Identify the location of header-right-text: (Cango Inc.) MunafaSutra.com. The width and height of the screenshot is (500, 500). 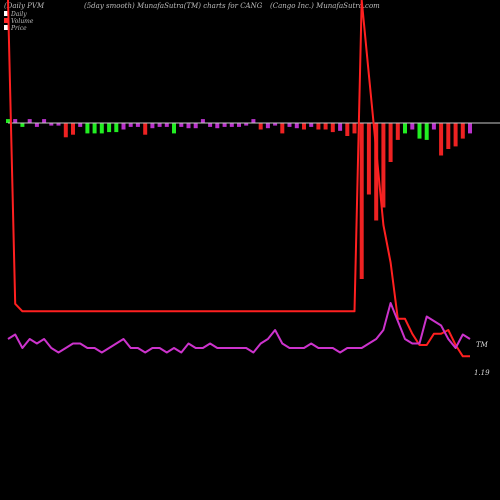
(325, 6).